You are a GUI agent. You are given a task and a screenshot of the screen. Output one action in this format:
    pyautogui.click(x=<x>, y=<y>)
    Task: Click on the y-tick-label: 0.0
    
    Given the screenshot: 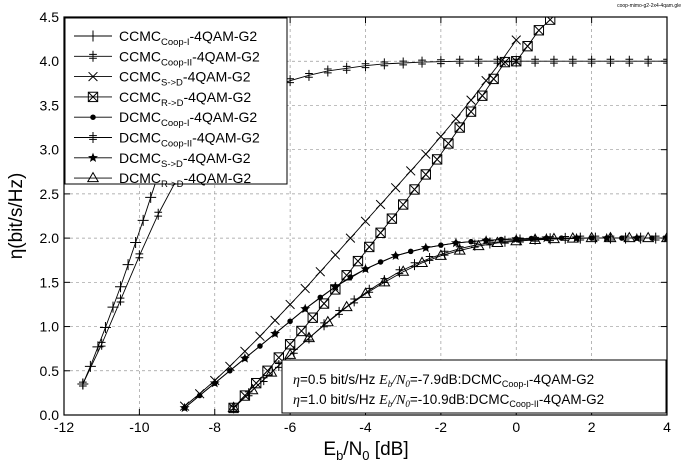 What is the action you would take?
    pyautogui.click(x=50, y=415)
    